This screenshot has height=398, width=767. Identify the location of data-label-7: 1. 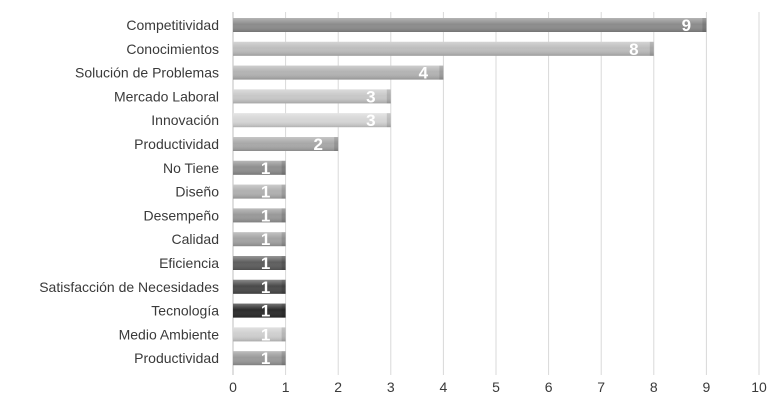
(265, 192).